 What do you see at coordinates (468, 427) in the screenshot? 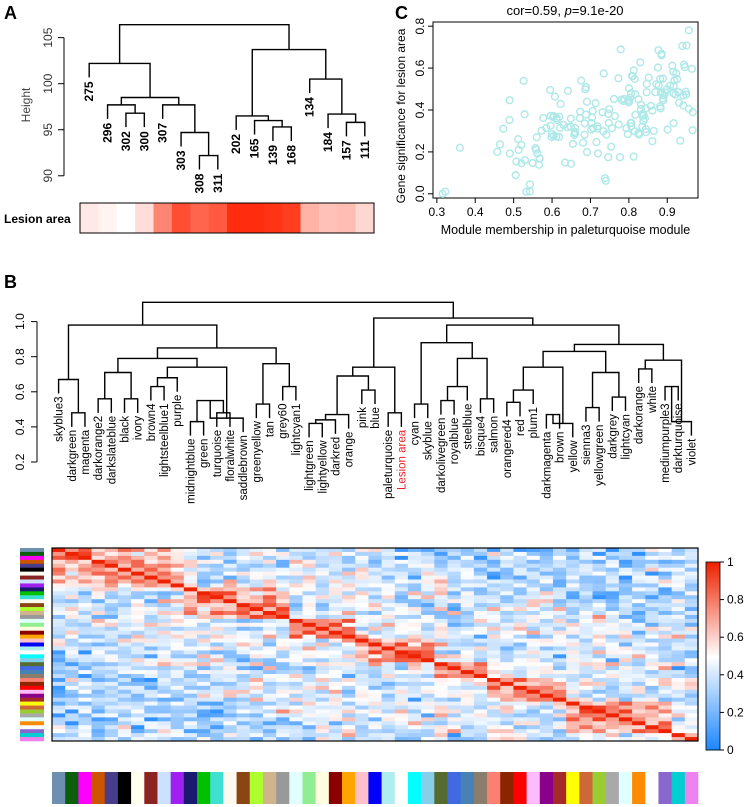
I see `leaf-label: steelblue` at bounding box center [468, 427].